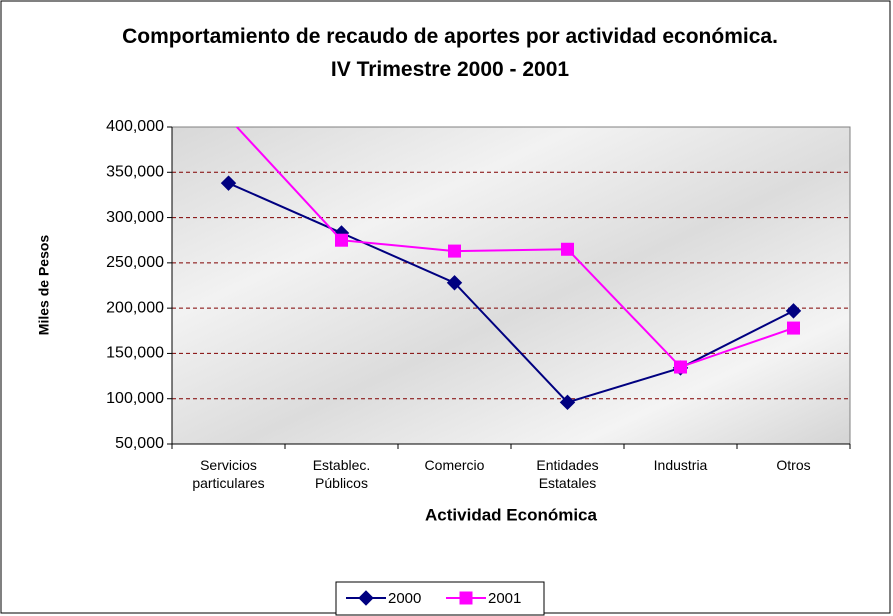  What do you see at coordinates (135, 398) in the screenshot?
I see `y-tick-label: 100,000` at bounding box center [135, 398].